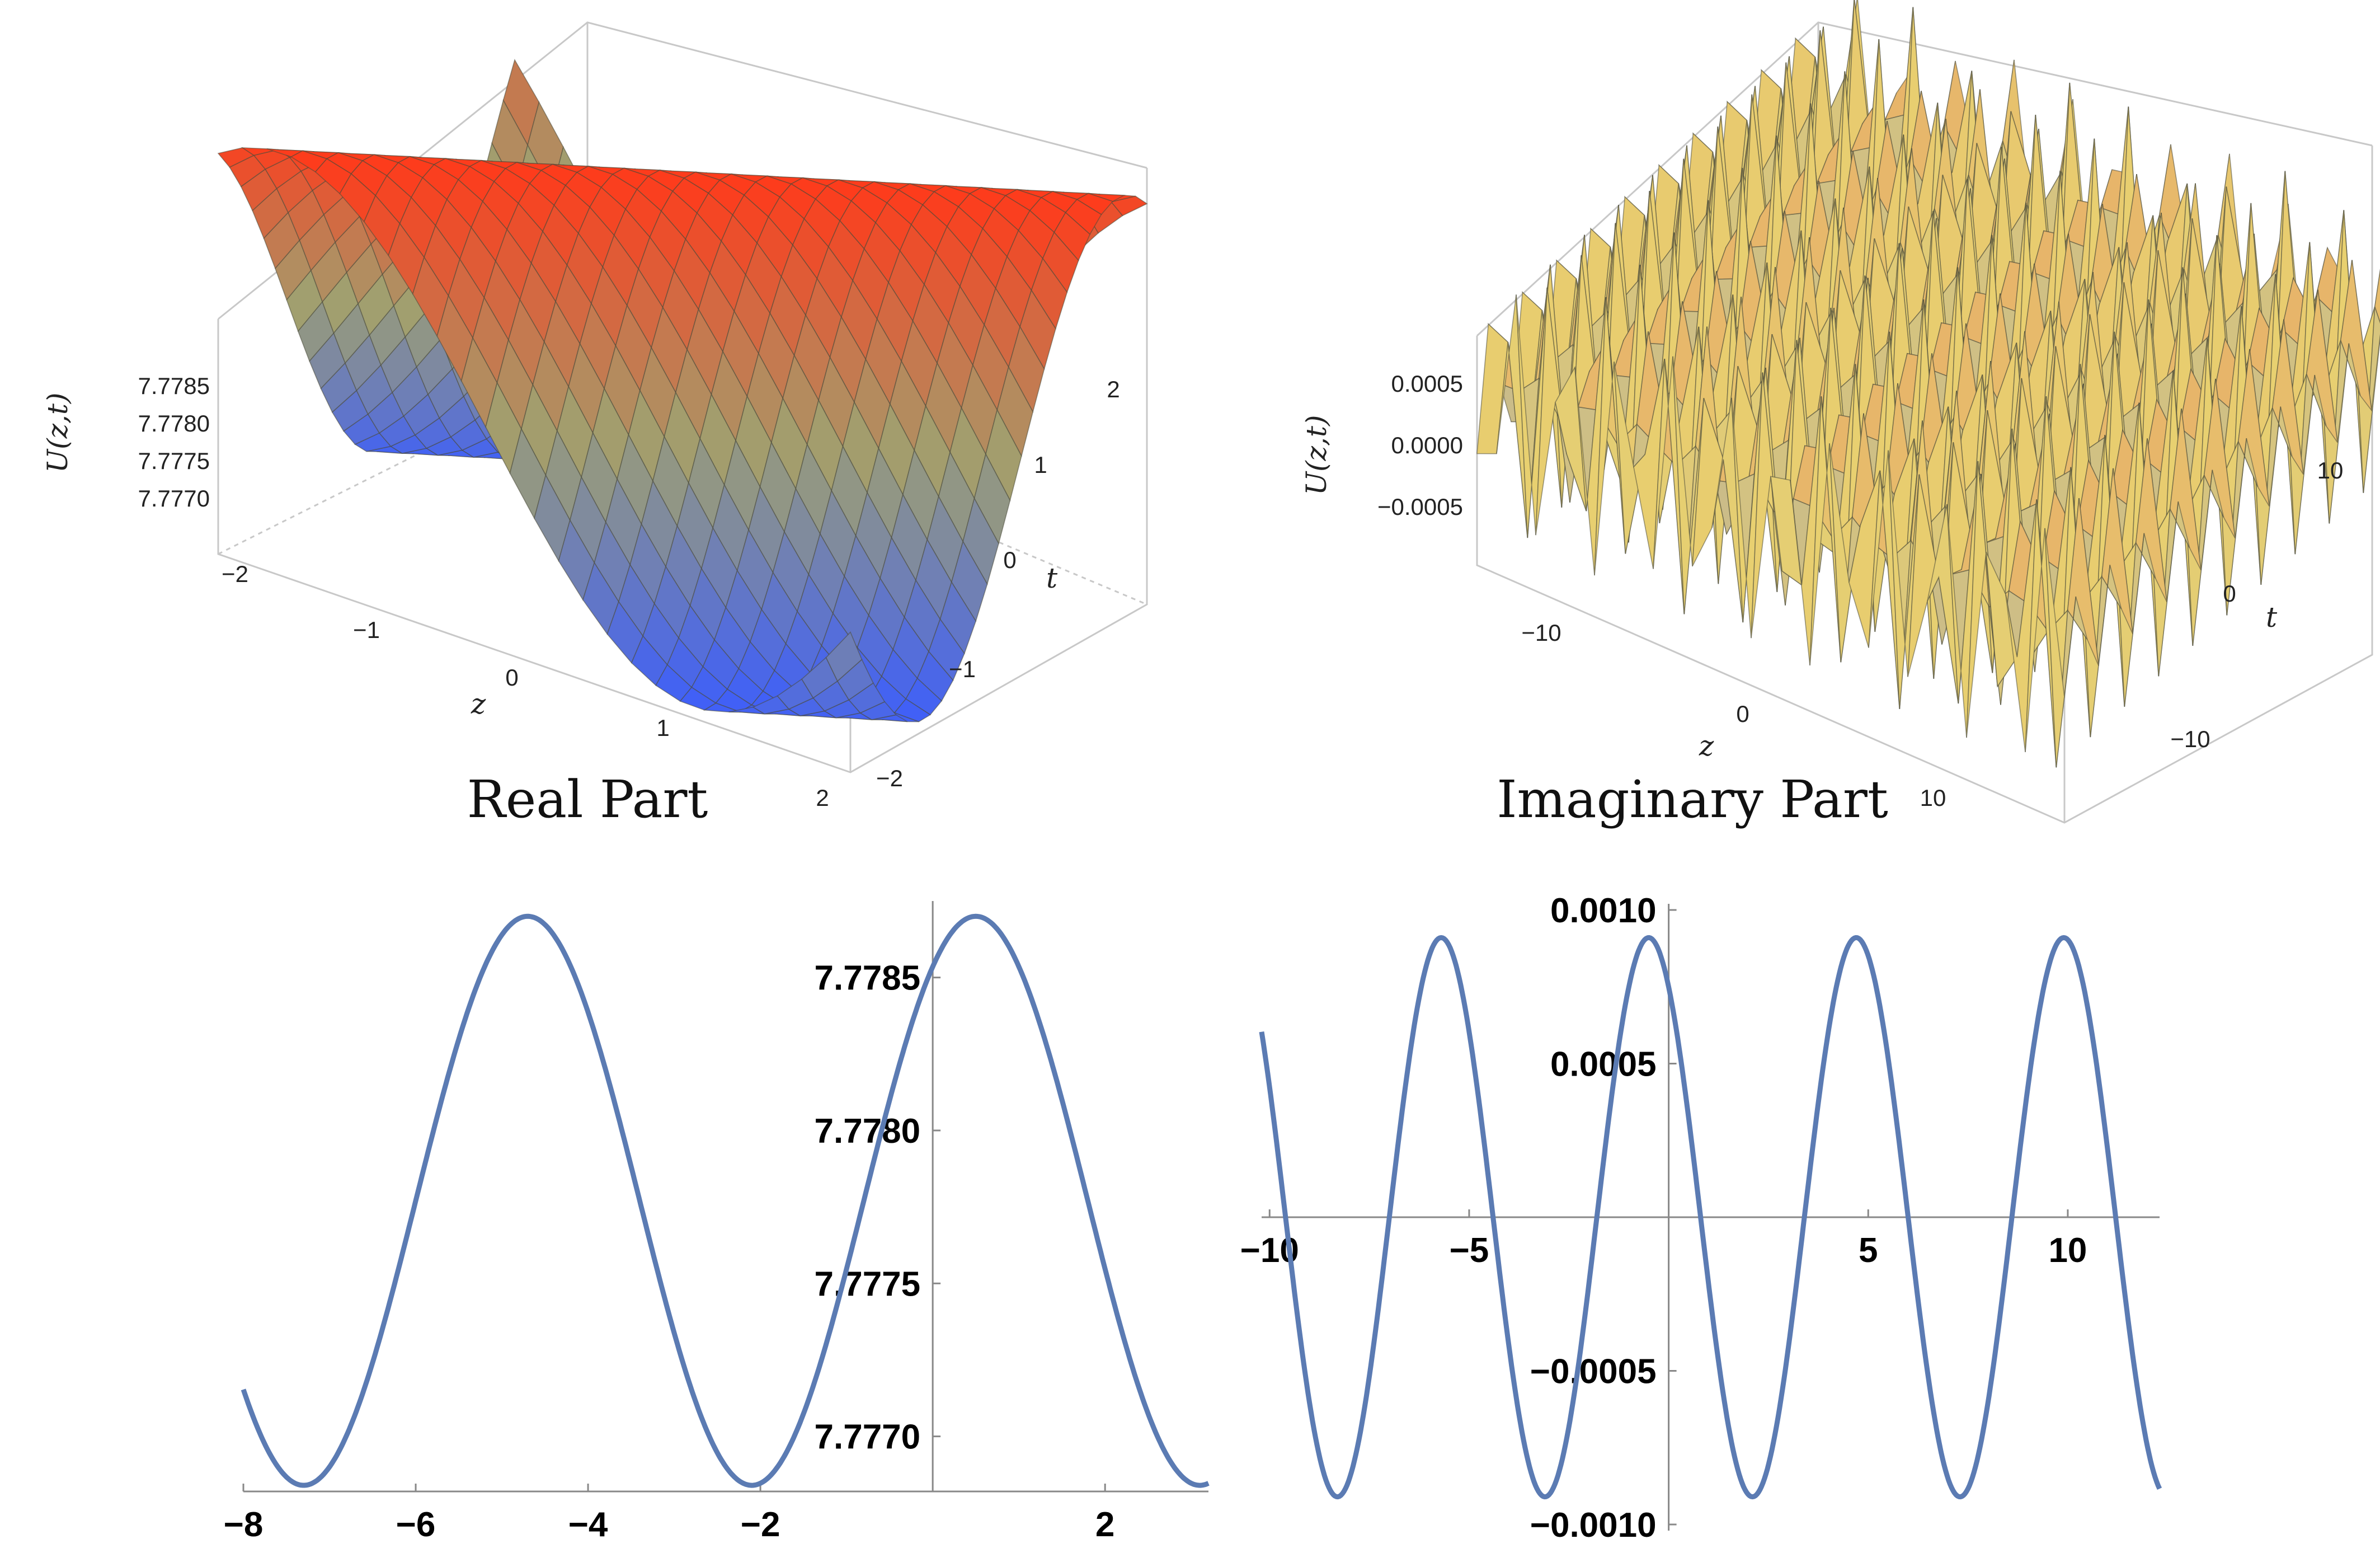 Image resolution: width=2380 pixels, height=1567 pixels. What do you see at coordinates (2067, 1250) in the screenshot?
I see `x-tick-label: 10` at bounding box center [2067, 1250].